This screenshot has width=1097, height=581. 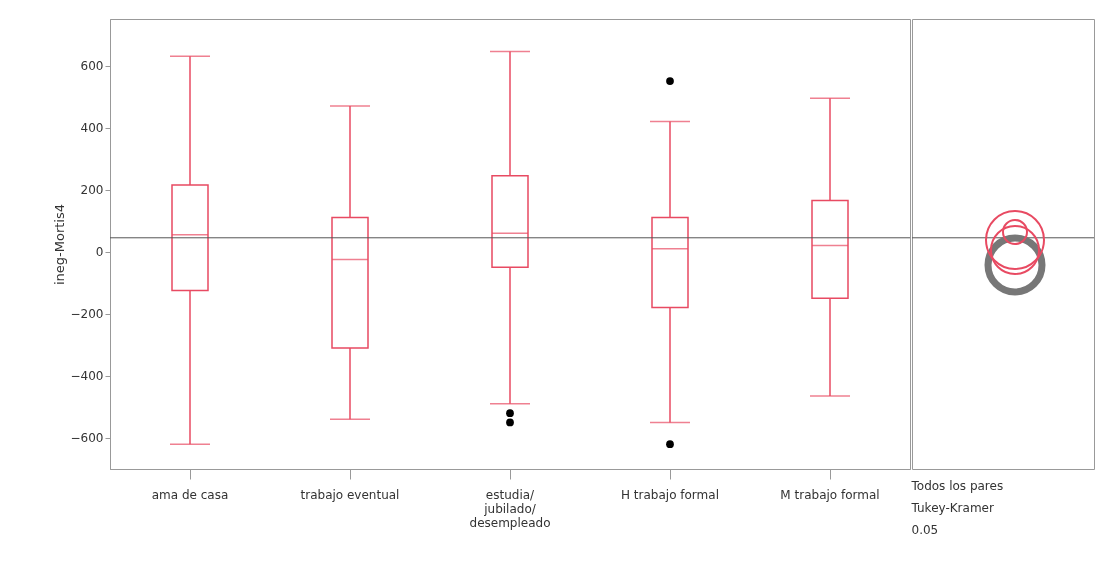 What do you see at coordinates (59, 244) in the screenshot?
I see `y-axis-title: ineg-Mortis4` at bounding box center [59, 244].